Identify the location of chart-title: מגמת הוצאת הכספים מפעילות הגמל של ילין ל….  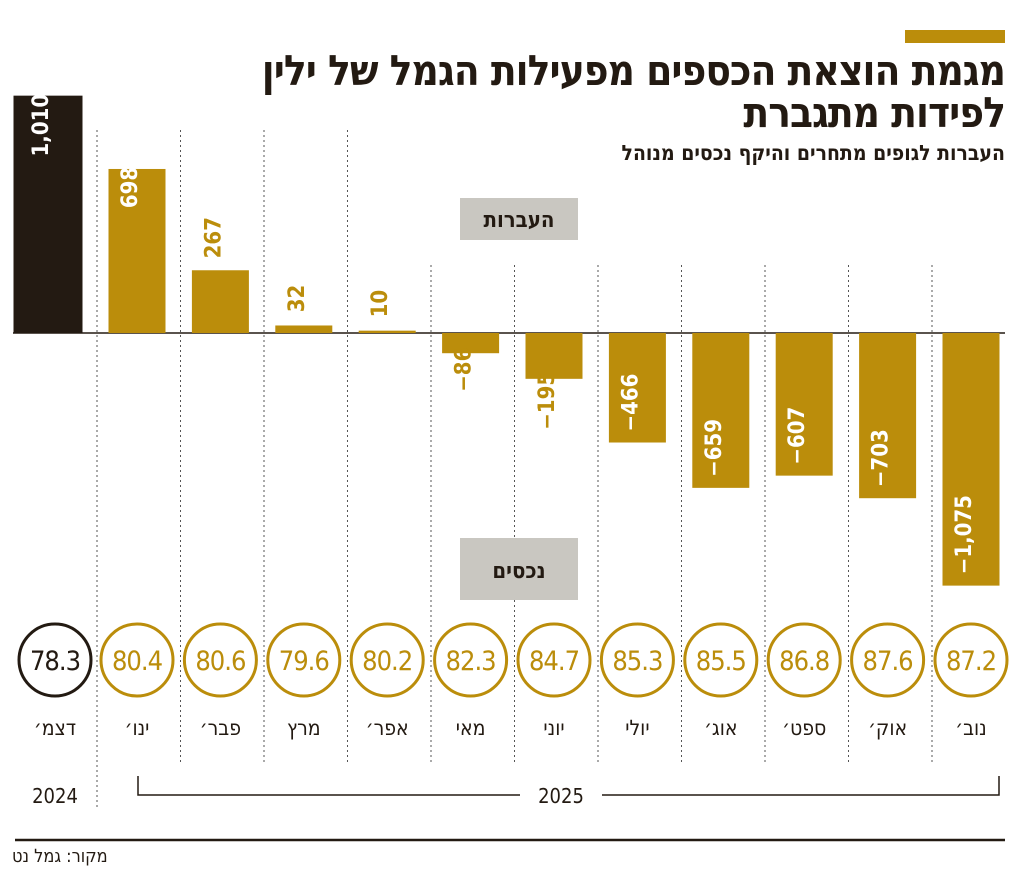
(633, 91).